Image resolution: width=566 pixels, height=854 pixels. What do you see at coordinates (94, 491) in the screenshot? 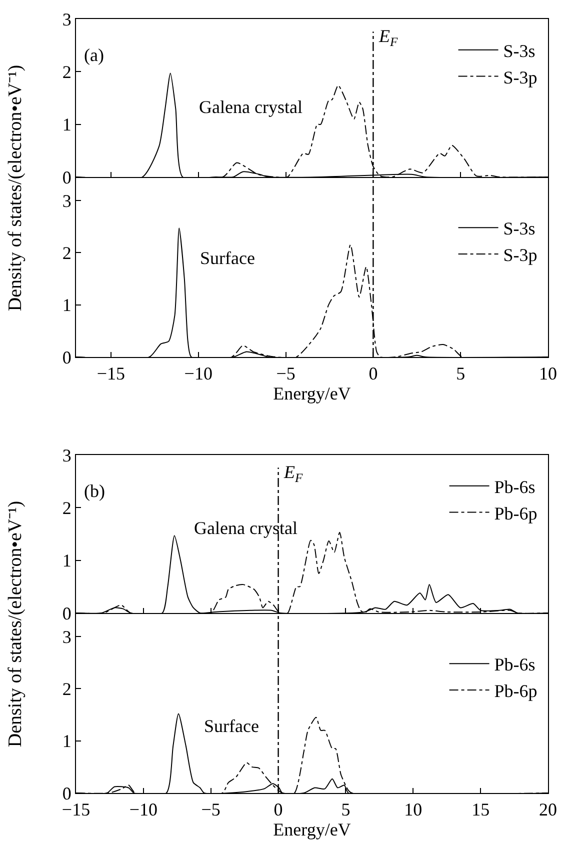
I see `annotation: (b)` at bounding box center [94, 491].